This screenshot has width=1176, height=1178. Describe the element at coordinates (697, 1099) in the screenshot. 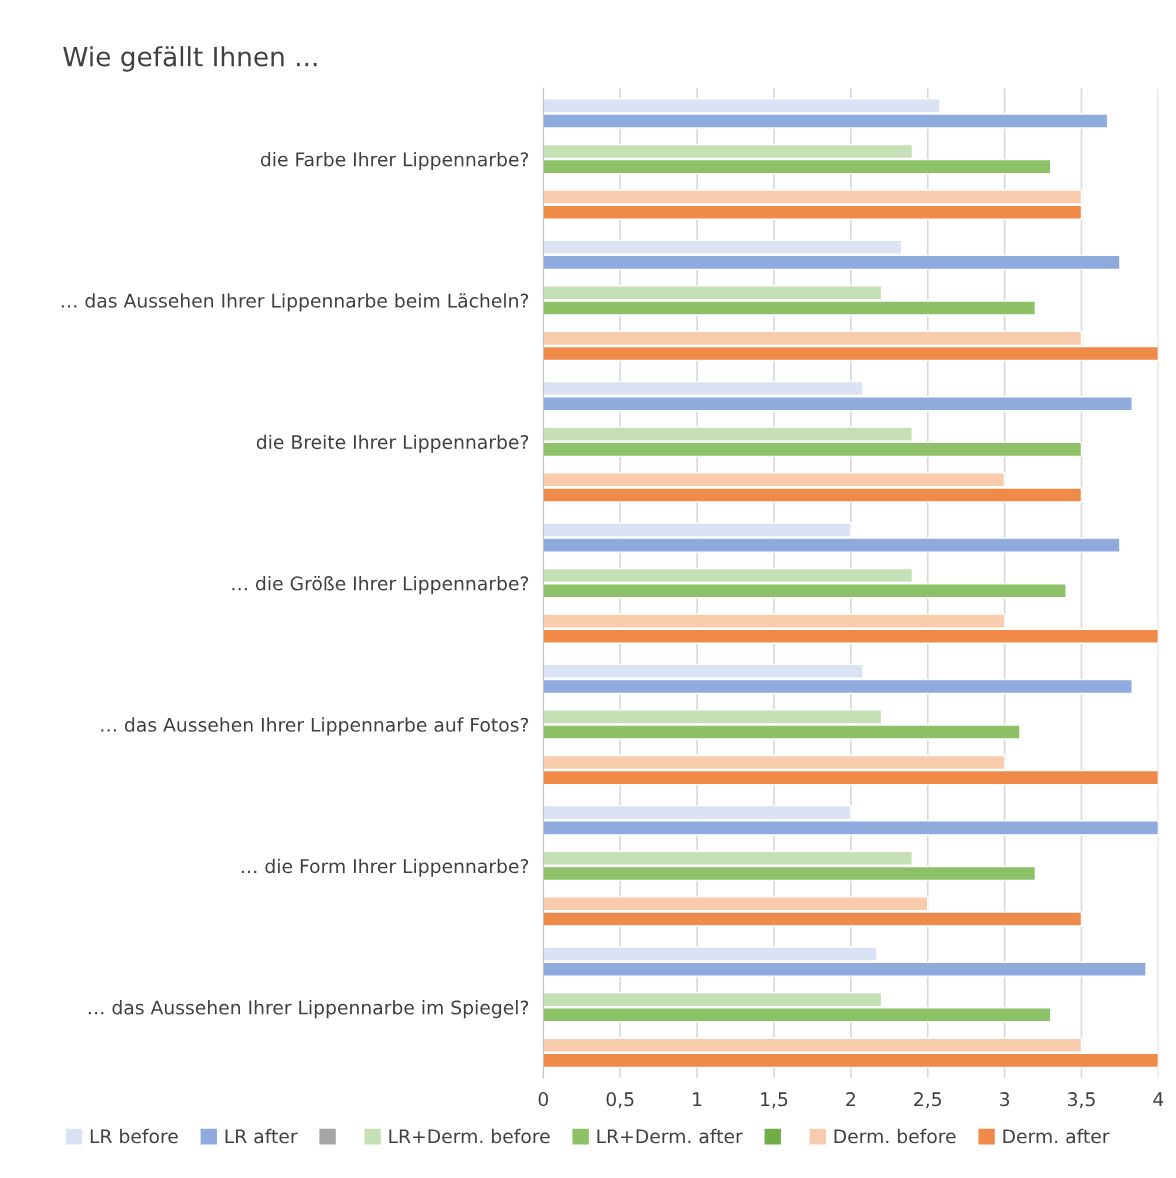

I see `x-tick-label: 1` at that location.